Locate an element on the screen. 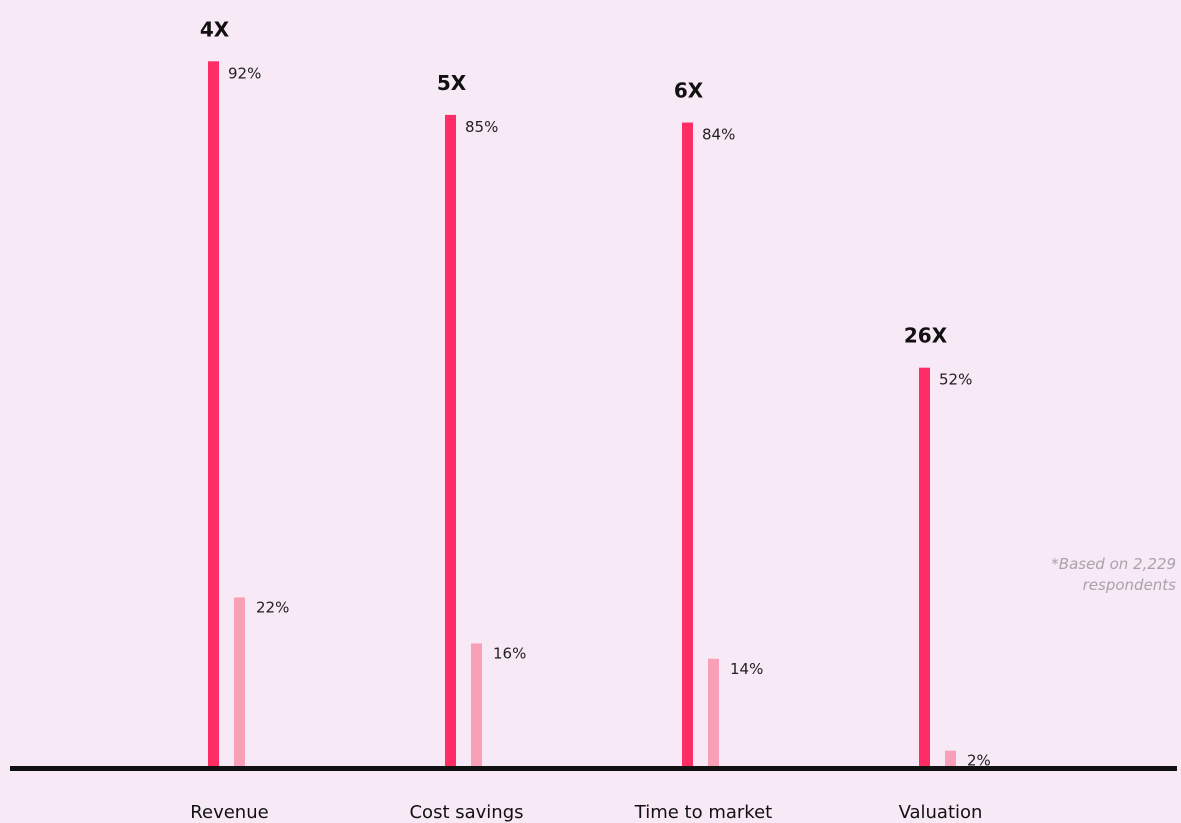 This screenshot has width=1181, height=823. category-label: Revenue is located at coordinates (229, 812).